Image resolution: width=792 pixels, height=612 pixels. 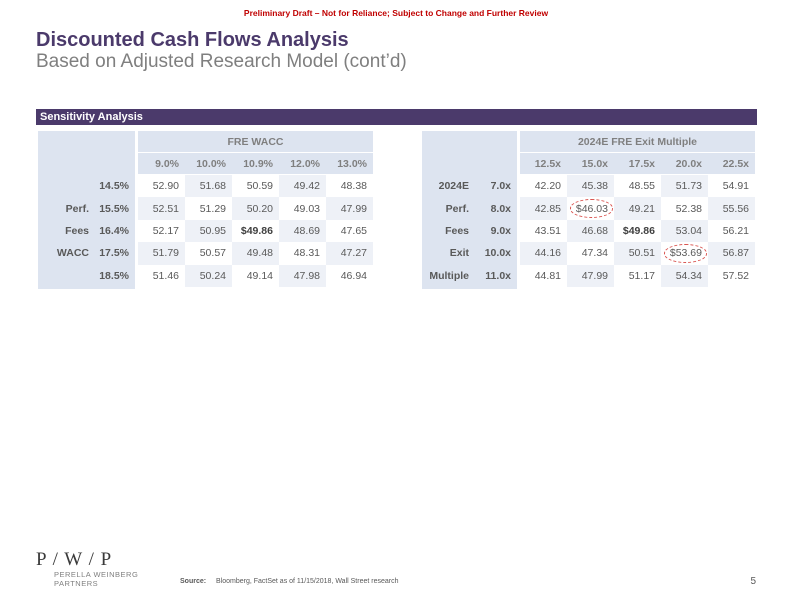 I want to click on value-cell: 50.20, so click(x=255, y=208).